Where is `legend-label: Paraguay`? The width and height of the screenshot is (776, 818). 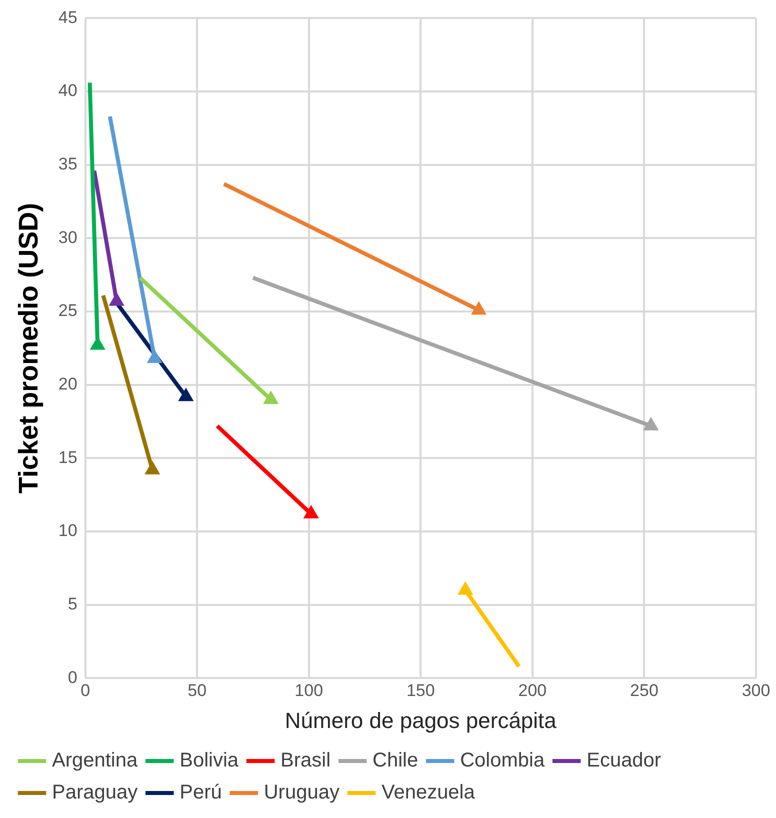 legend-label: Paraguay is located at coordinates (95, 793).